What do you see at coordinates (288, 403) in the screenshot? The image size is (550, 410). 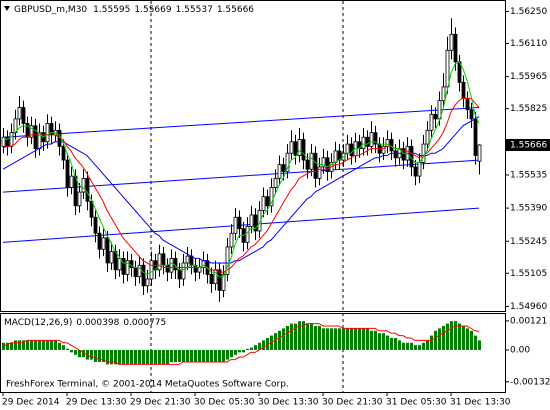 I see `x-tick-label: 30 Dec 13:30` at bounding box center [288, 403].